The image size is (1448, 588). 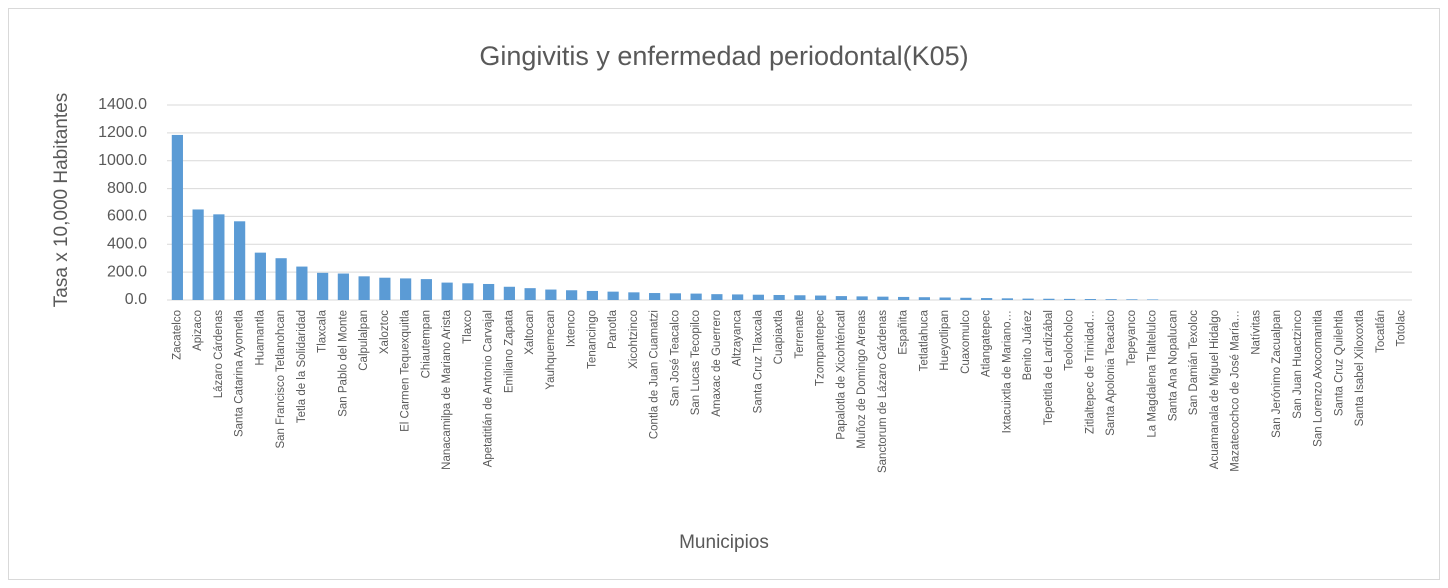 I want to click on x-tick-label: Sanctorum de Lázaro Cárdenas, so click(x=883, y=391).